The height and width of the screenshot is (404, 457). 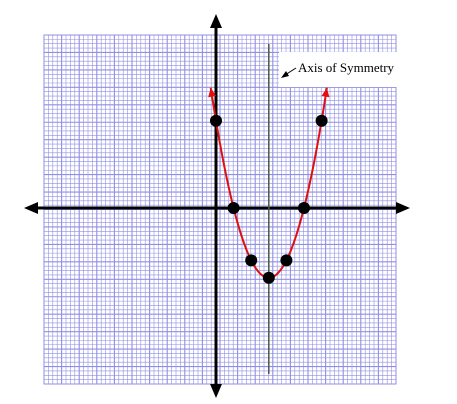 I want to click on curve-arrow-left, so click(x=212, y=92).